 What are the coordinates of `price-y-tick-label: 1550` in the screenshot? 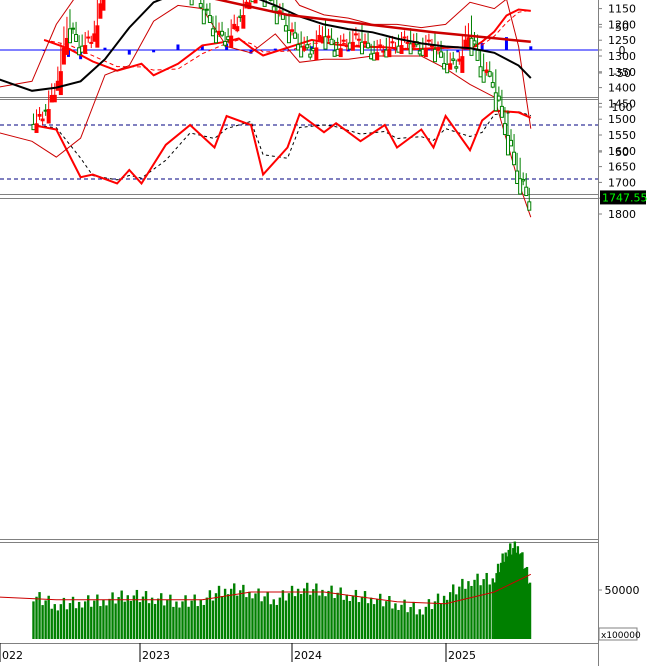 It's located at (622, 135).